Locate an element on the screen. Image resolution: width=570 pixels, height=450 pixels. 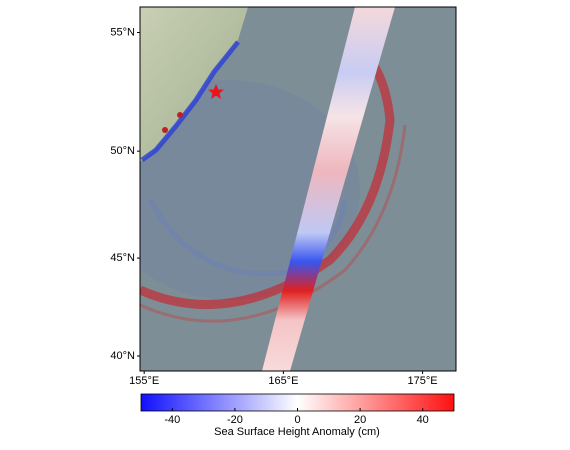
land is located at coordinates (194, 84).